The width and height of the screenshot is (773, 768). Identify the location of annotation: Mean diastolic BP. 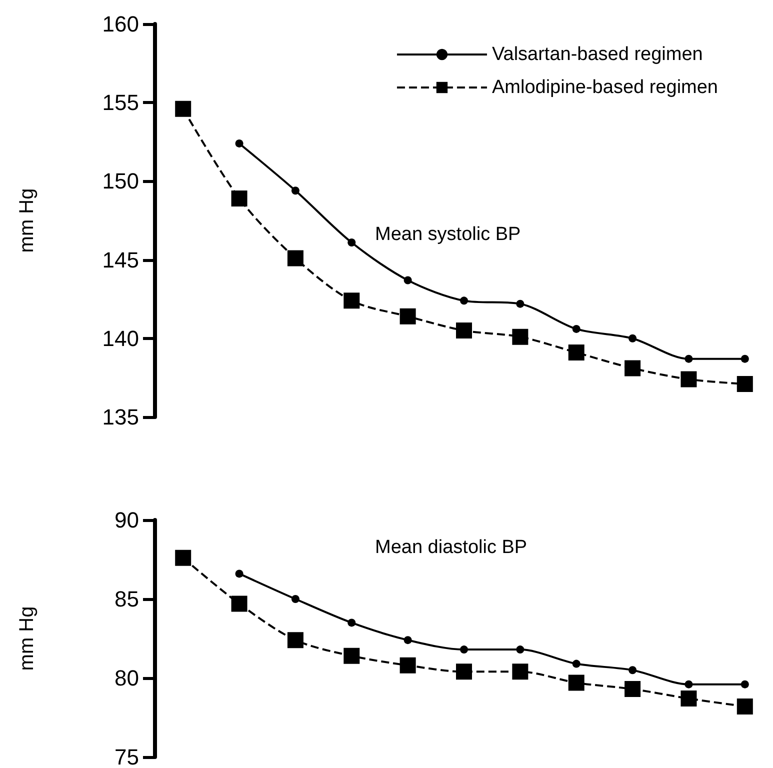
(451, 547).